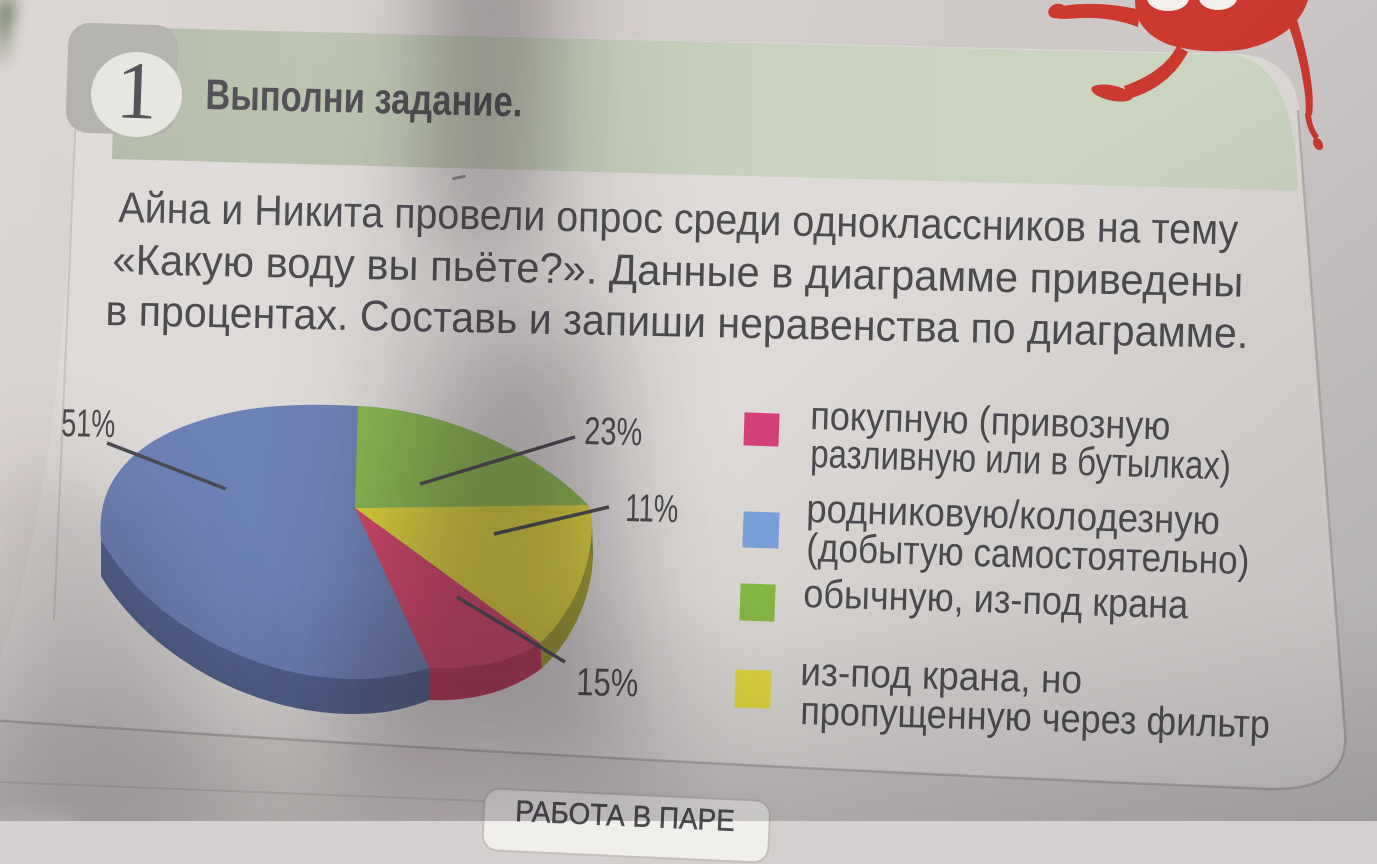 The height and width of the screenshot is (864, 1377). Describe the element at coordinates (613, 432) in the screenshot. I see `svg-text: 23%` at that location.